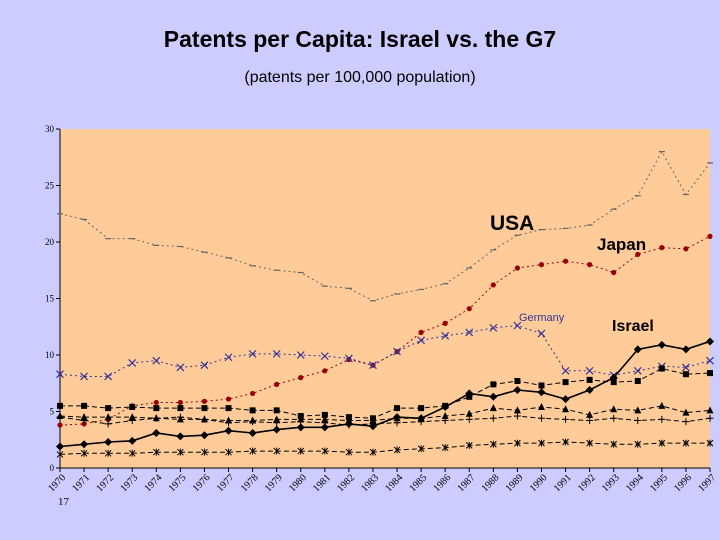 Image resolution: width=720 pixels, height=540 pixels. I want to click on x-tick-label: 1993, so click(611, 483).